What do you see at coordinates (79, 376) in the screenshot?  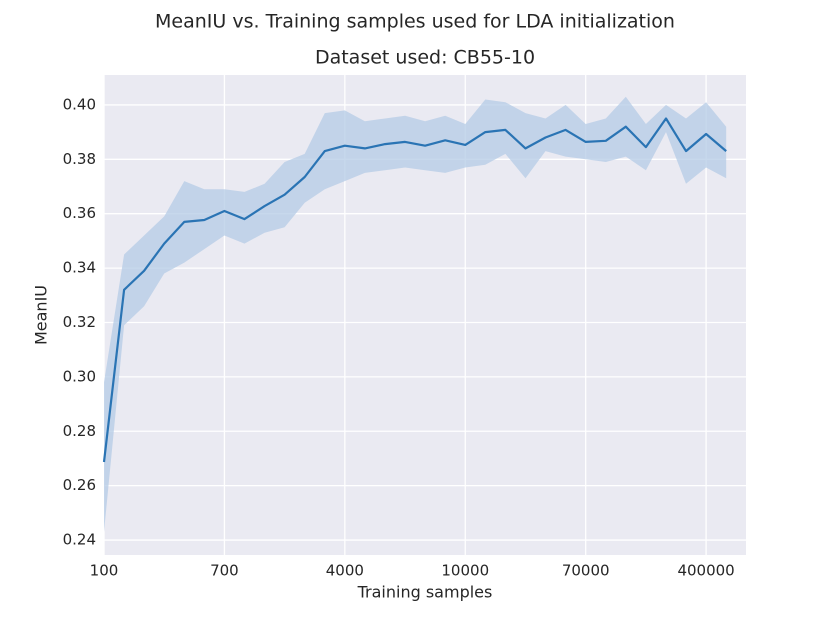 I see `y-tick-label: 0.30` at bounding box center [79, 376].